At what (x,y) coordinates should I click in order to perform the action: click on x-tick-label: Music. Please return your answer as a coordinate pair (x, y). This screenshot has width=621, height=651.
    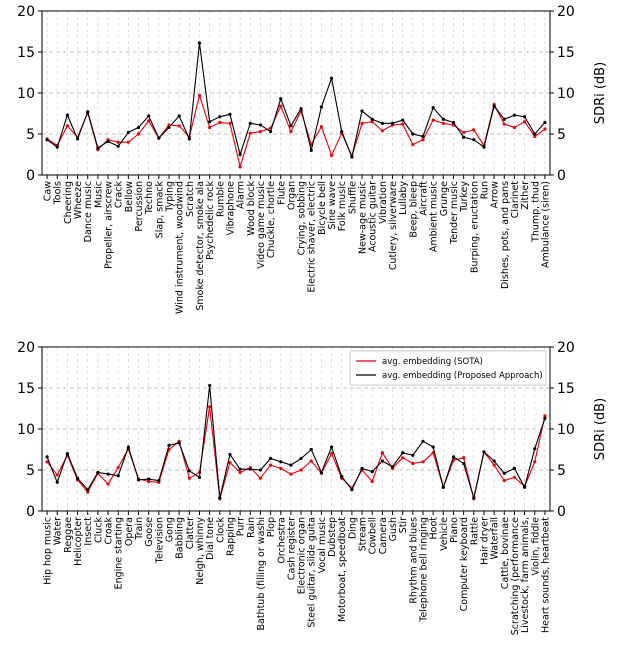
    Looking at the image, I should click on (98, 194).